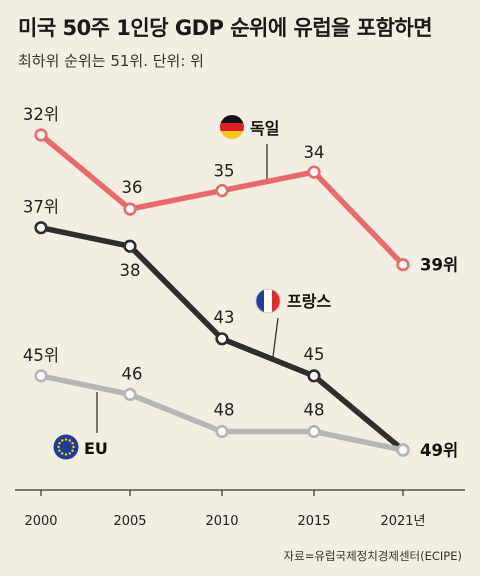 Image resolution: width=480 pixels, height=576 pixels. I want to click on data-label: 43, so click(224, 317).